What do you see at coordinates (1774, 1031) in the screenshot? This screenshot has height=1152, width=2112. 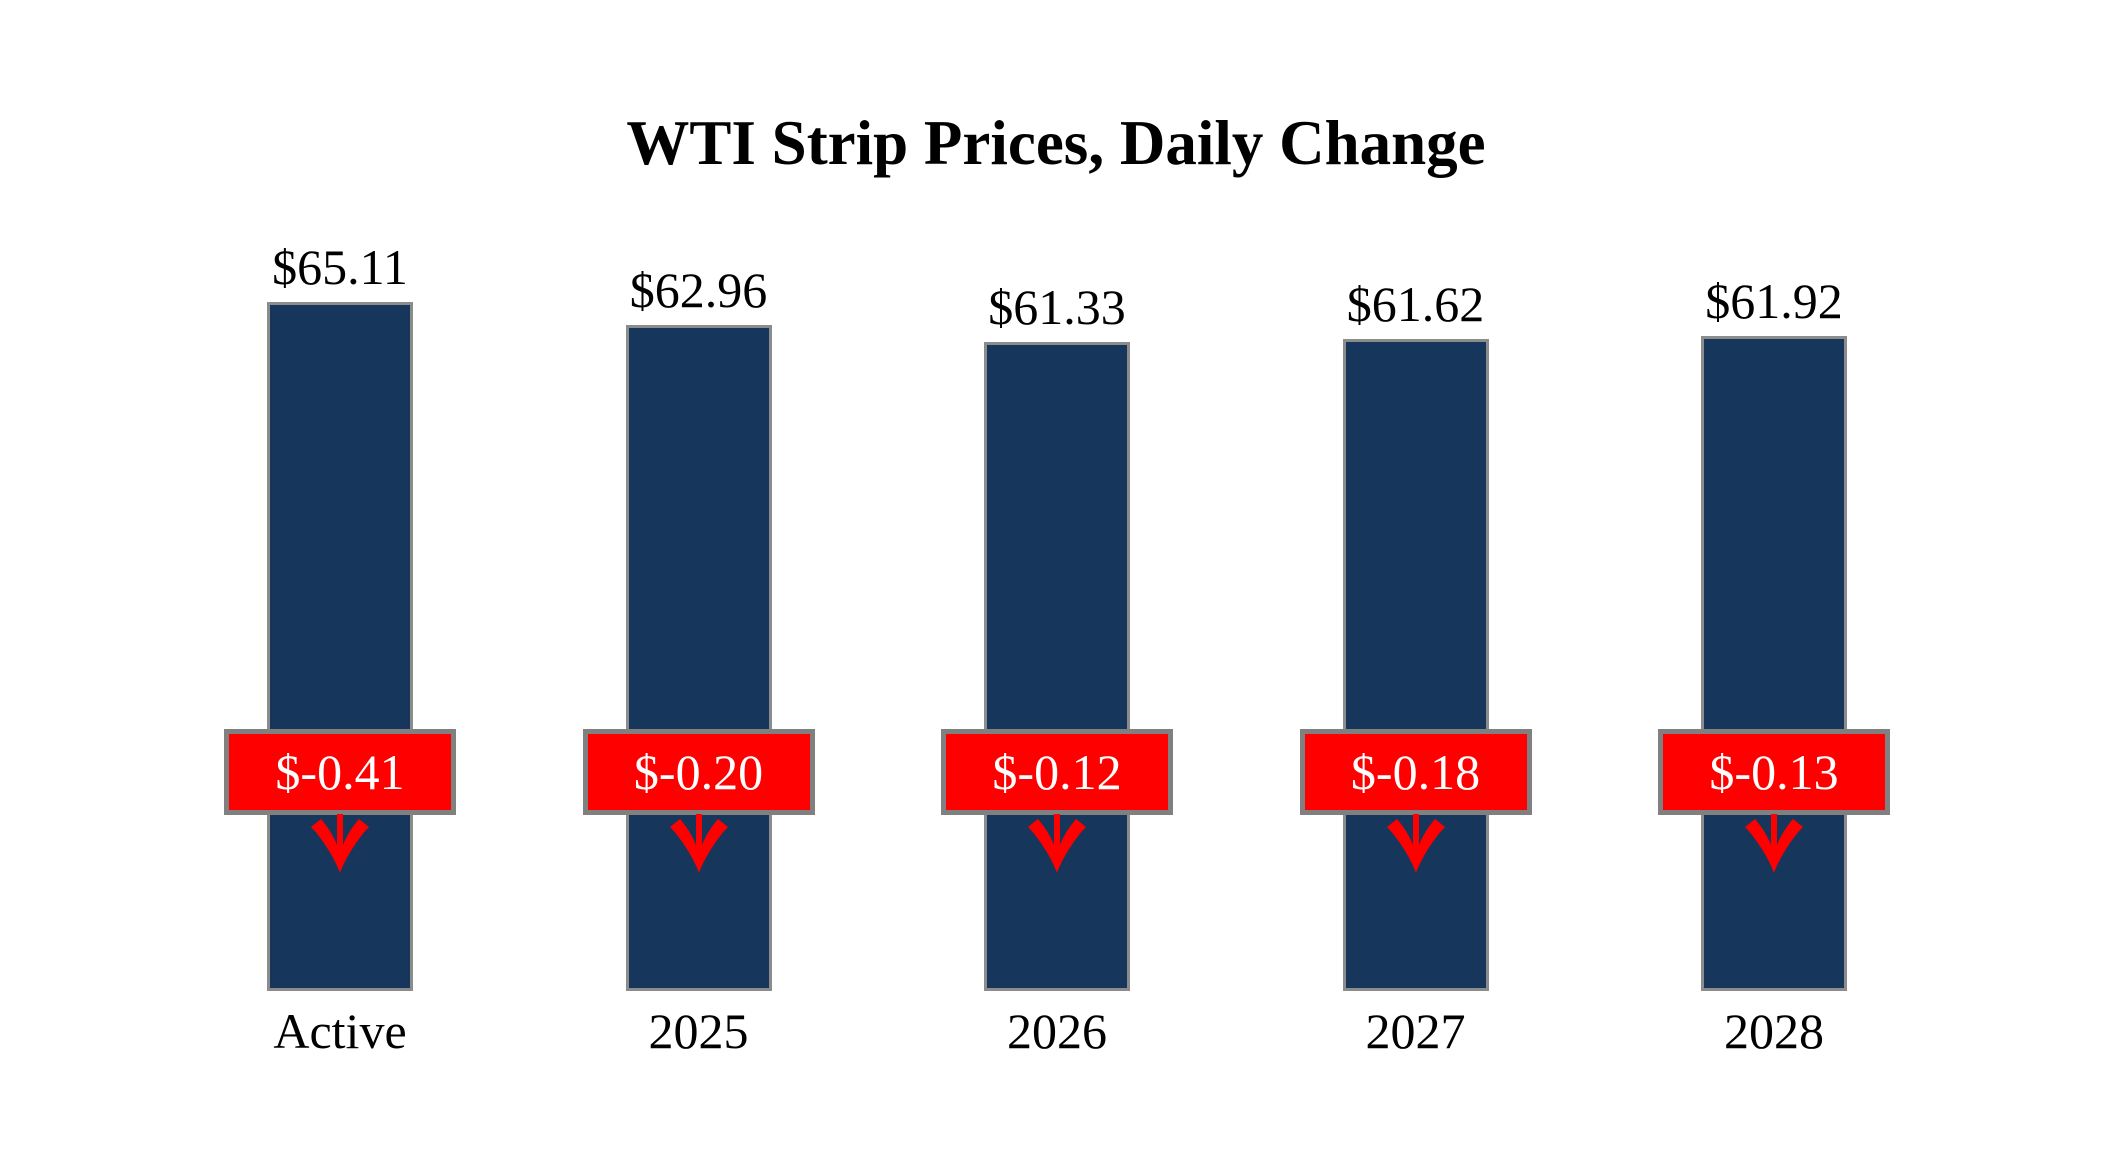 I see `category-label: 2028` at bounding box center [1774, 1031].